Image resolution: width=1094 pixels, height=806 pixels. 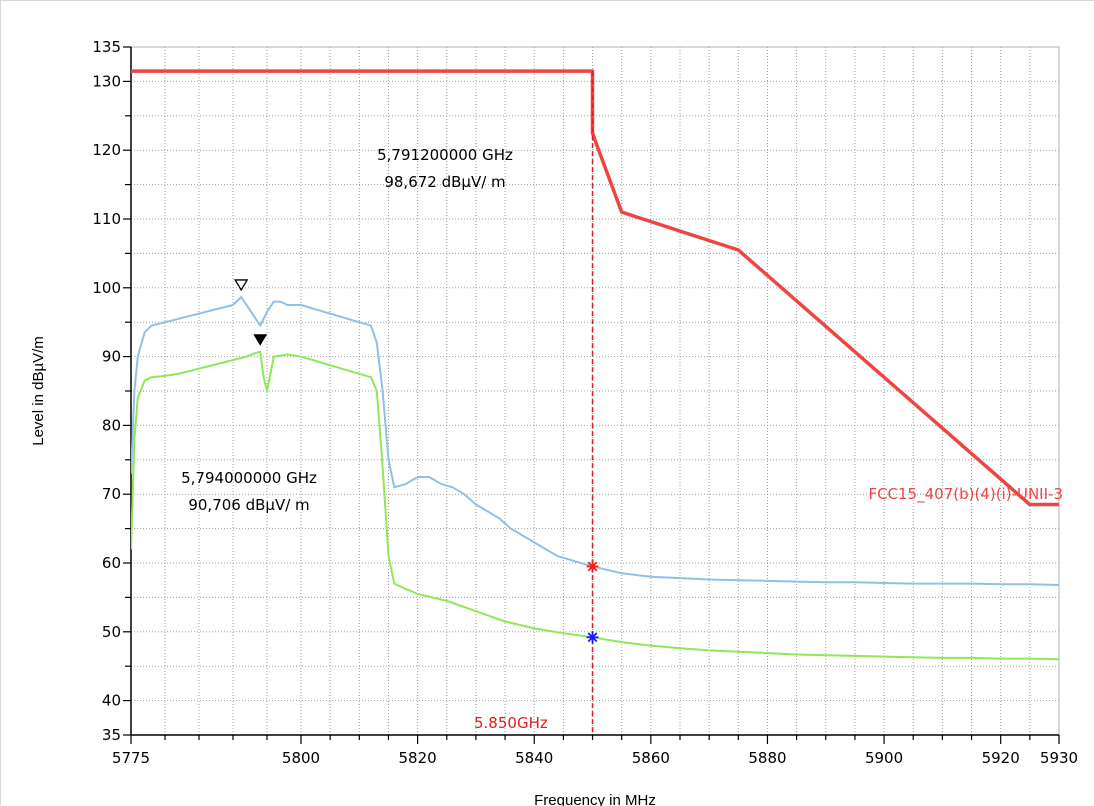 What do you see at coordinates (248, 505) in the screenshot?
I see `marker-2-level: 90,706 dBµV/ m` at bounding box center [248, 505].